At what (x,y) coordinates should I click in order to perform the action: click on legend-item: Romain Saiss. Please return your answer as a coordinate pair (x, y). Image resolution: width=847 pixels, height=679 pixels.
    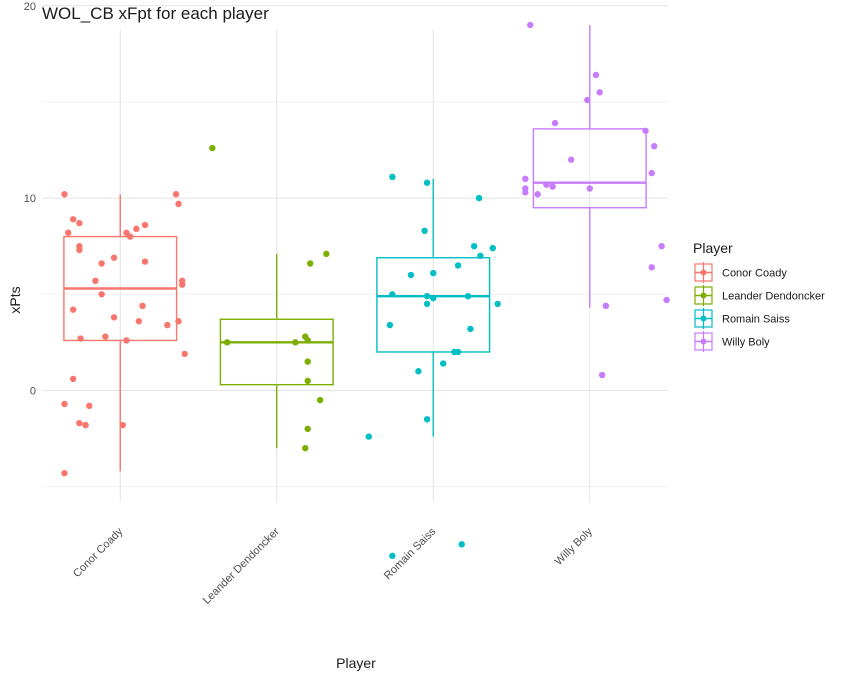
    Looking at the image, I should click on (742, 318).